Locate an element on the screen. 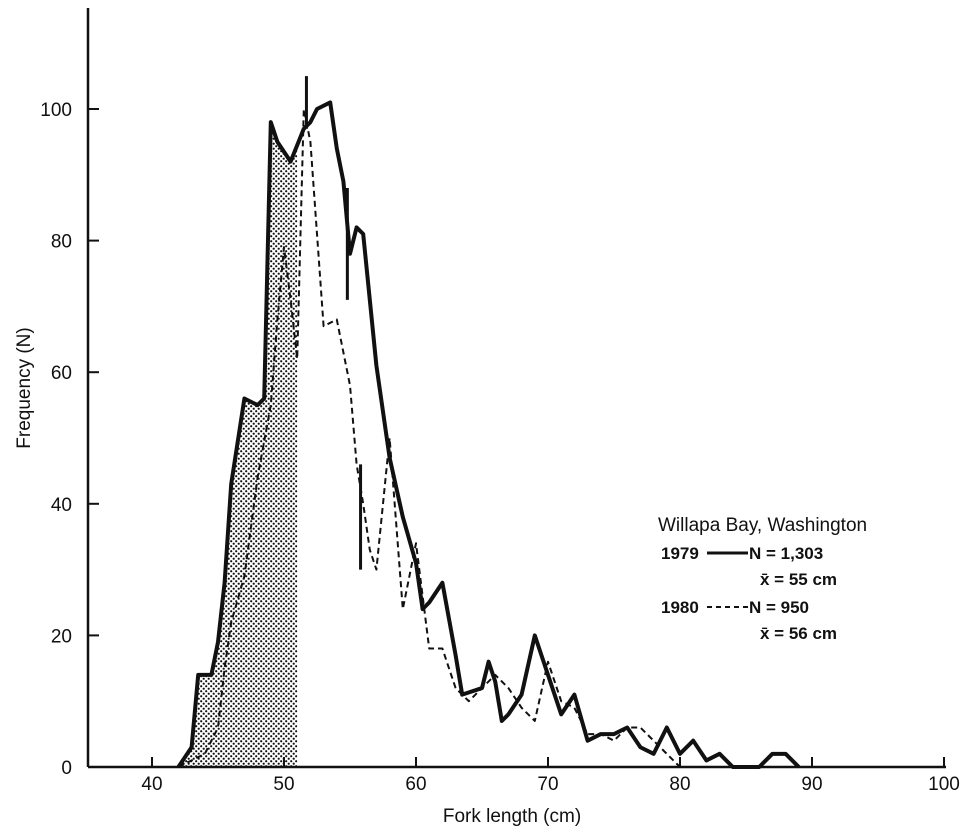  legend-mean-1980: x̄ = 56 cm is located at coordinates (798, 633).